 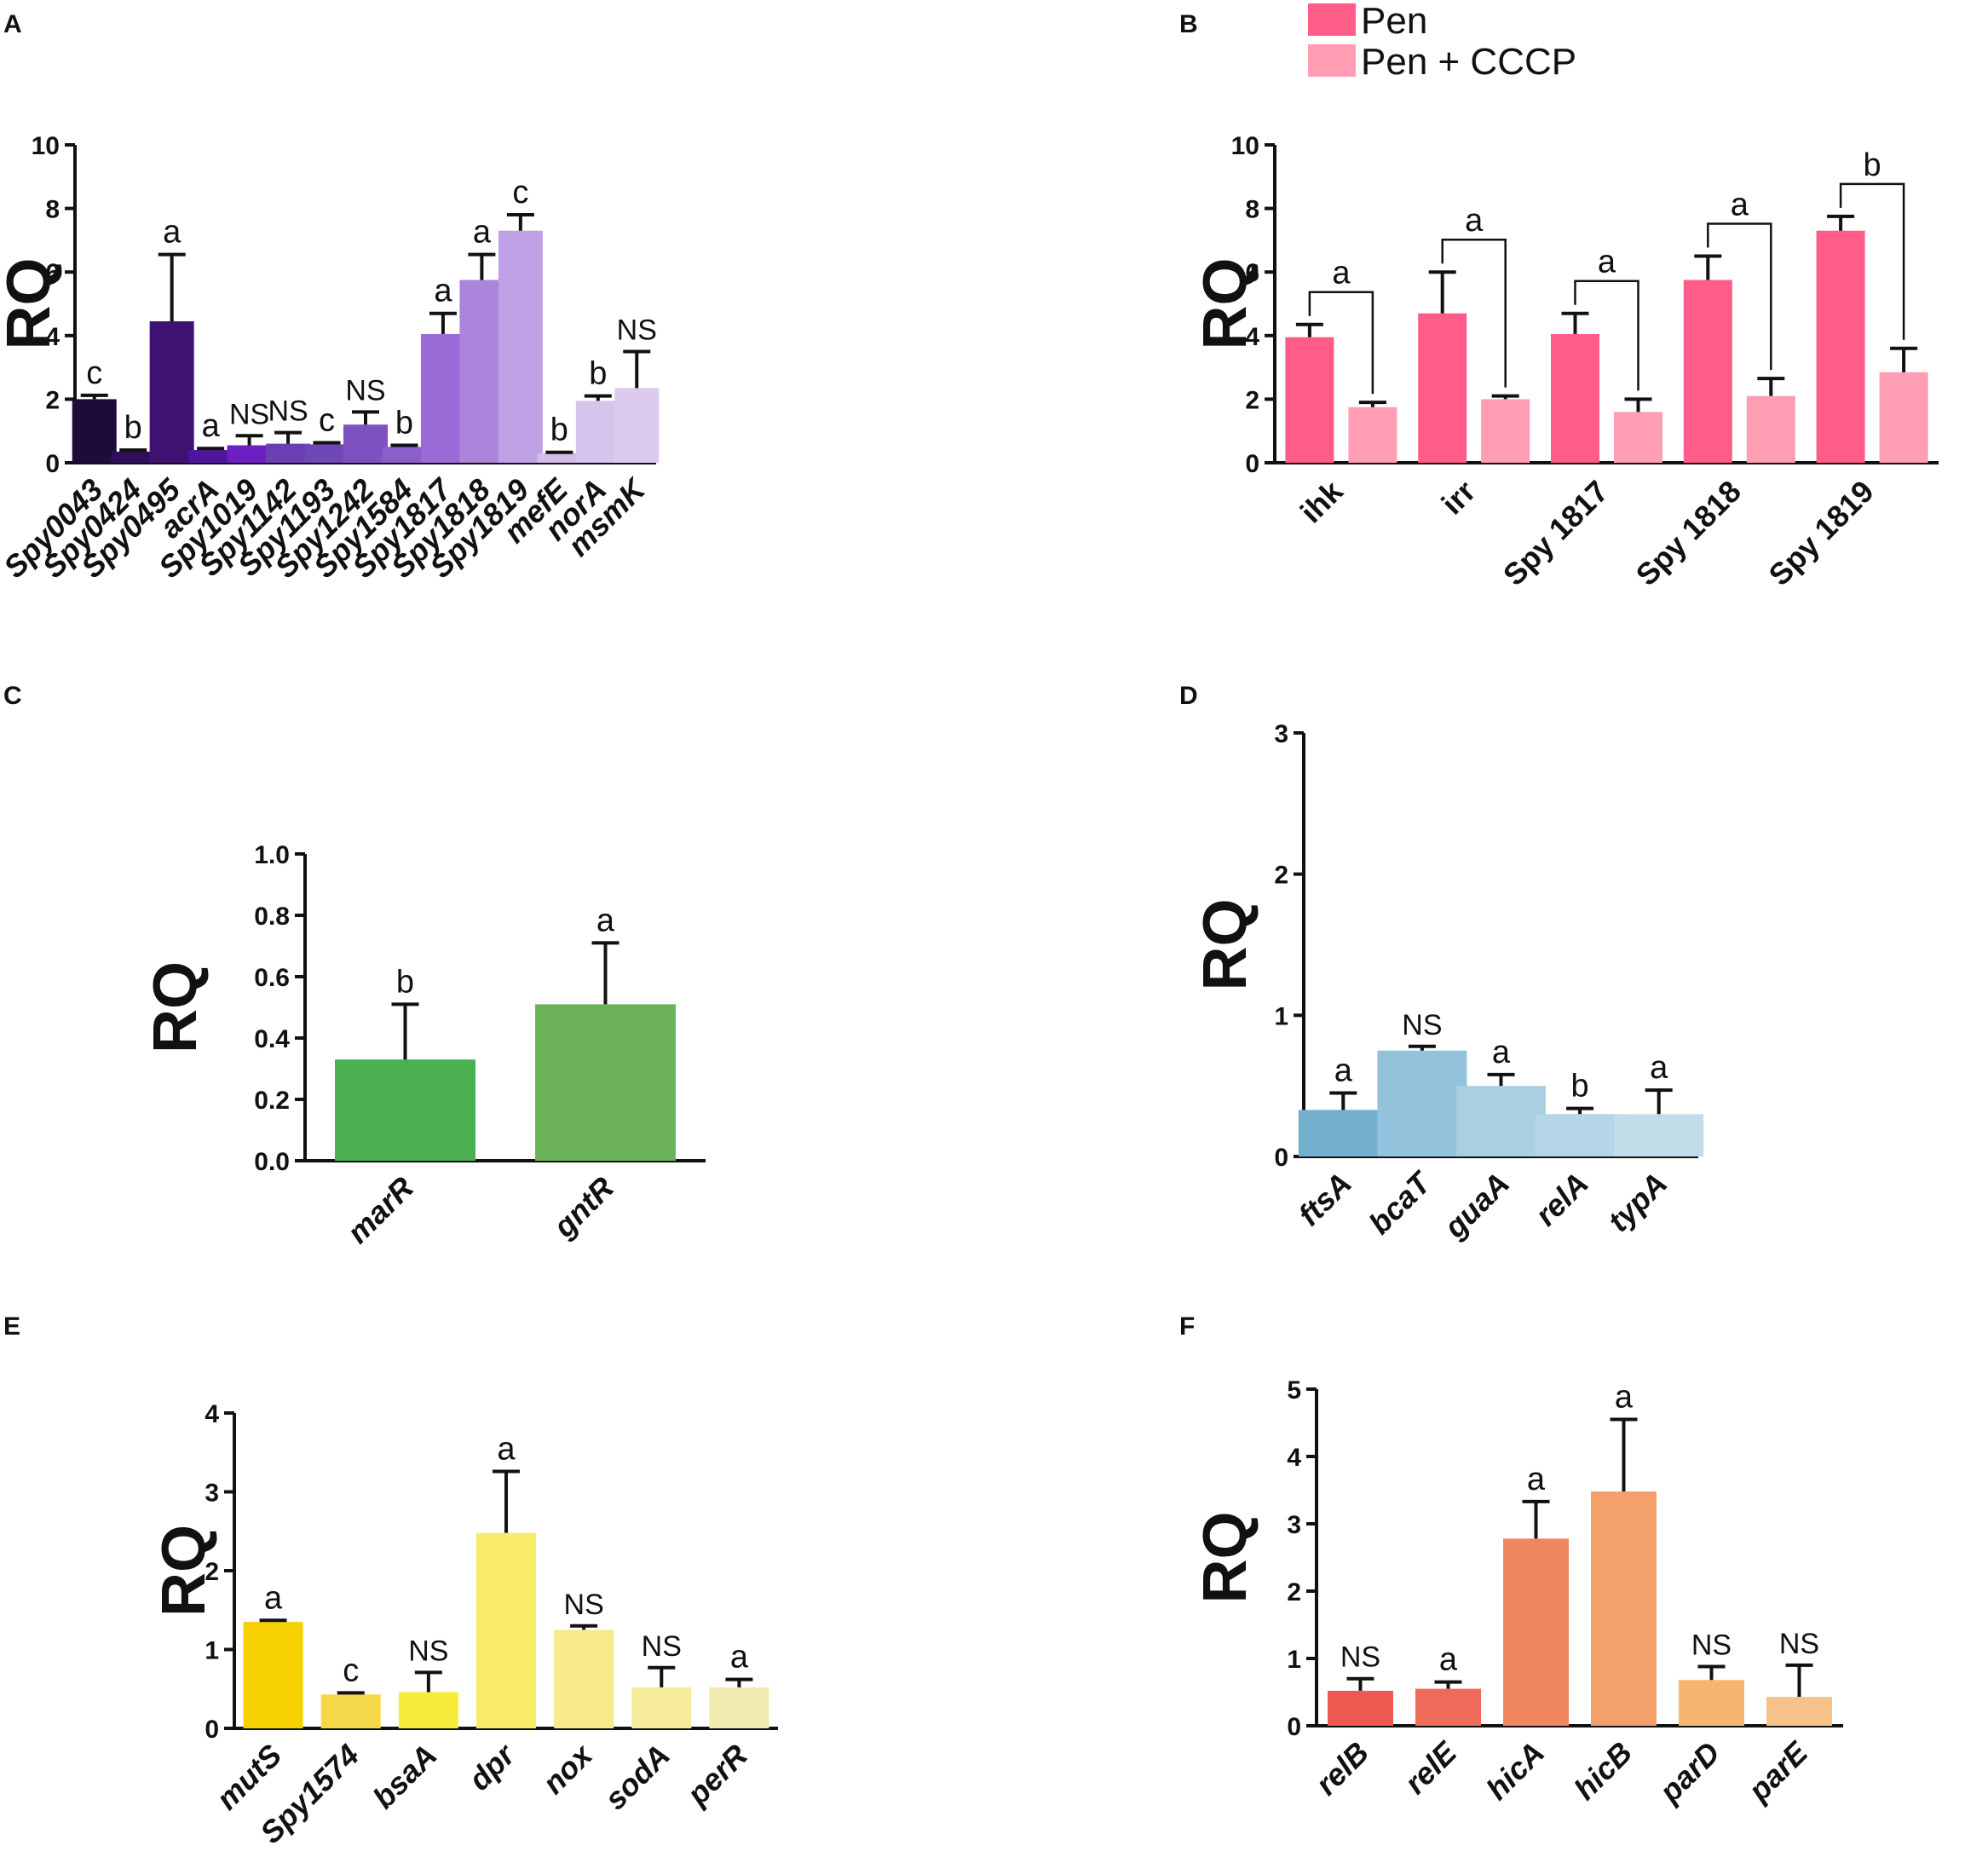 What do you see at coordinates (1659, 1102) in the screenshot?
I see `error-bar-typa` at bounding box center [1659, 1102].